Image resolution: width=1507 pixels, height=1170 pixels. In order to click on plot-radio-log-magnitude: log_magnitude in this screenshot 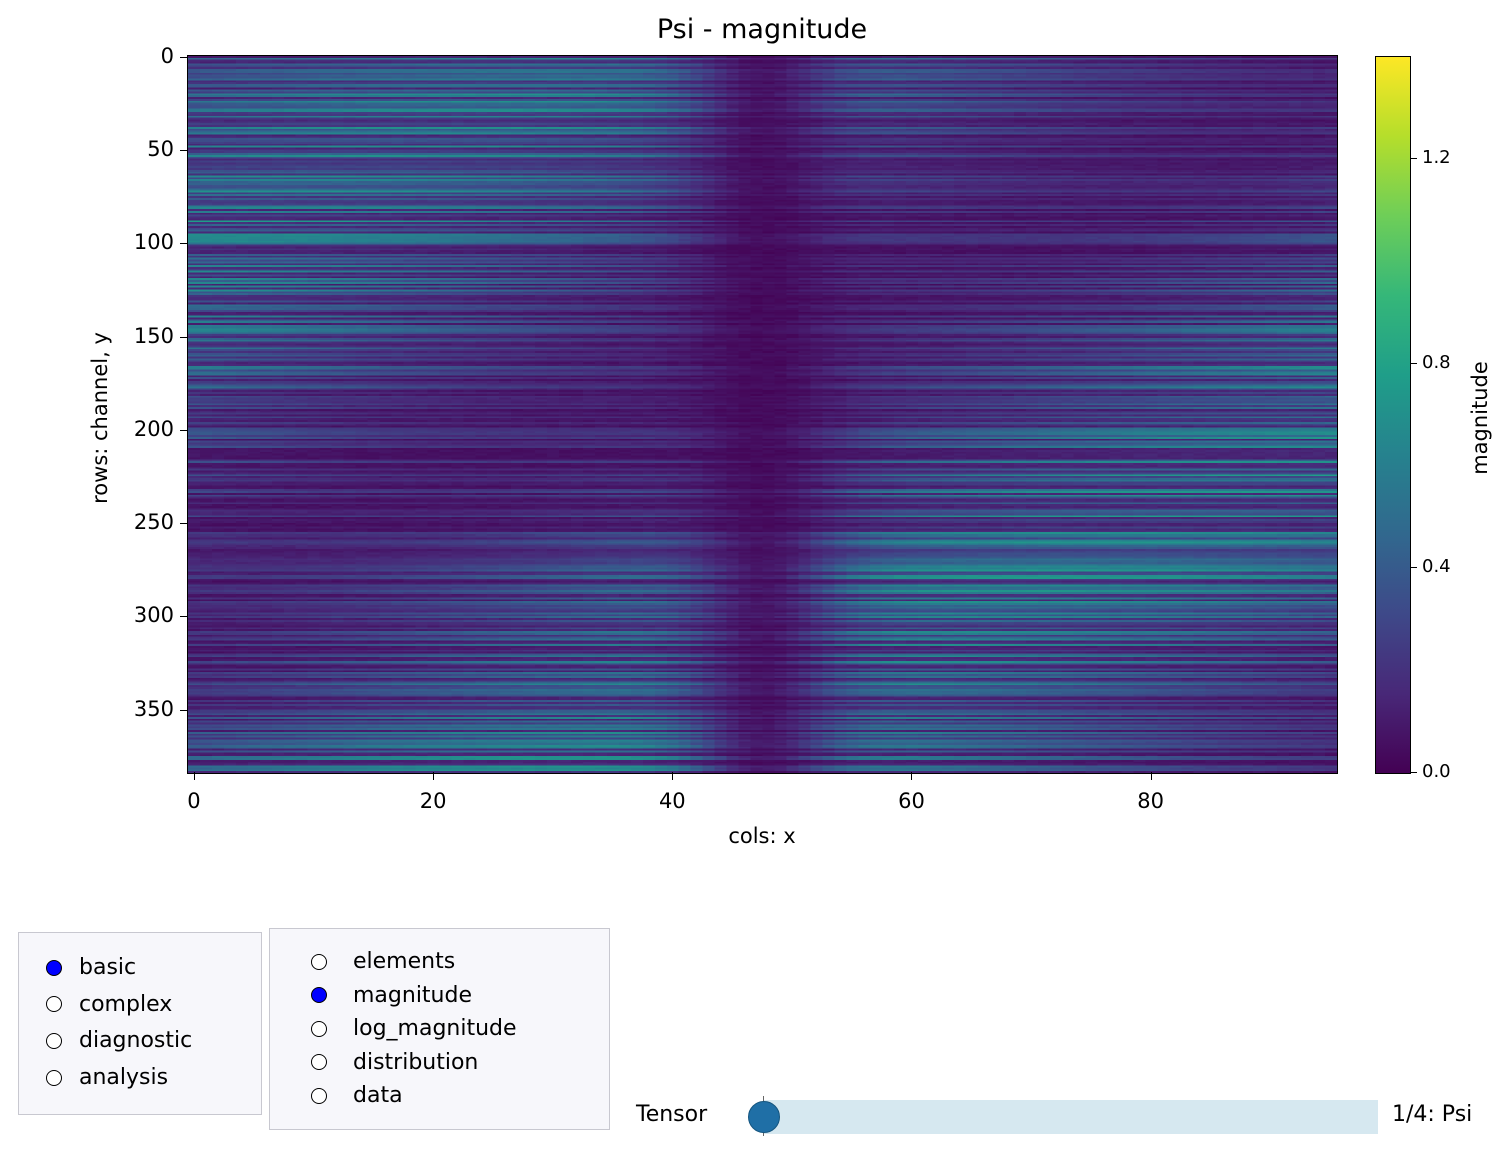, I will do `click(414, 1028)`.